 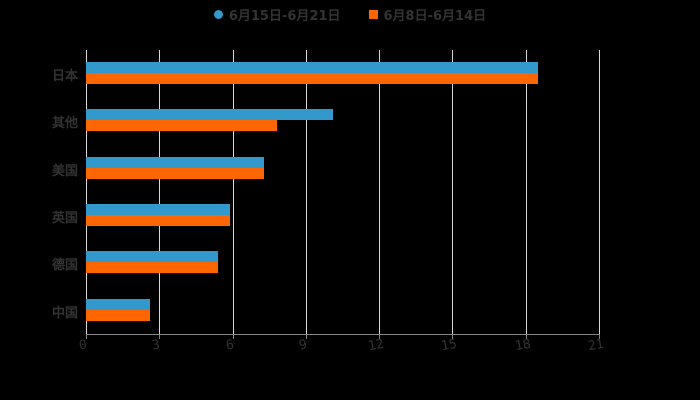 What do you see at coordinates (435, 16) in the screenshot?
I see `legend-label: 6月8日-6月14日` at bounding box center [435, 16].